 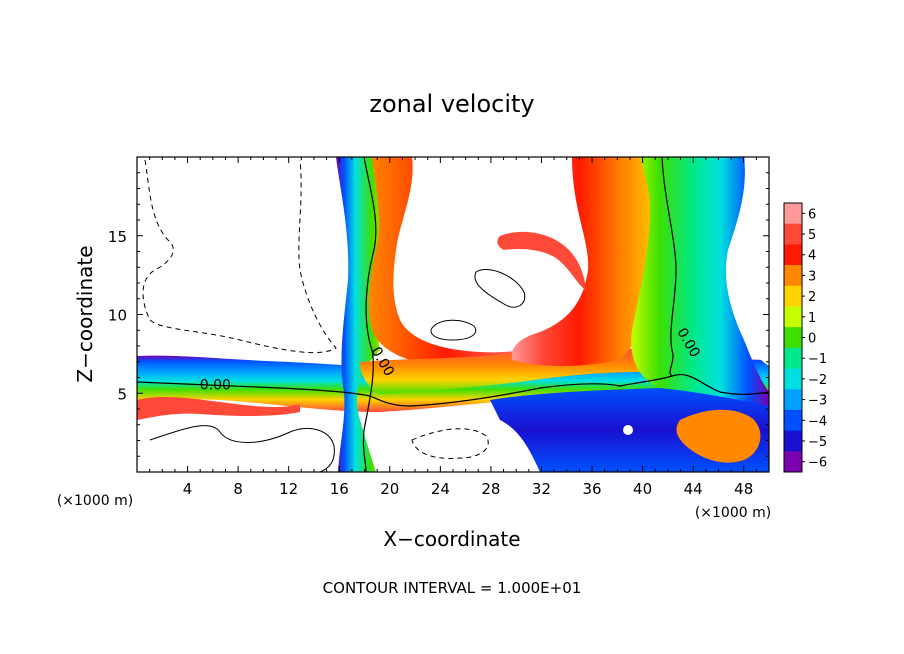 What do you see at coordinates (452, 588) in the screenshot?
I see `contour-interval-note: CONTOUR INTERVAL = 1.000E+01` at bounding box center [452, 588].